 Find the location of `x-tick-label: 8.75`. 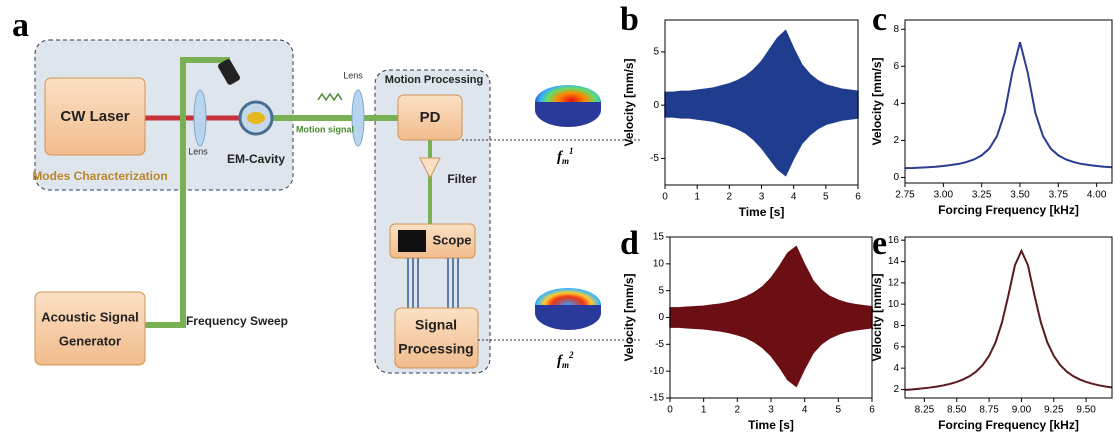

x-tick-label: 8.75 is located at coordinates (989, 410).